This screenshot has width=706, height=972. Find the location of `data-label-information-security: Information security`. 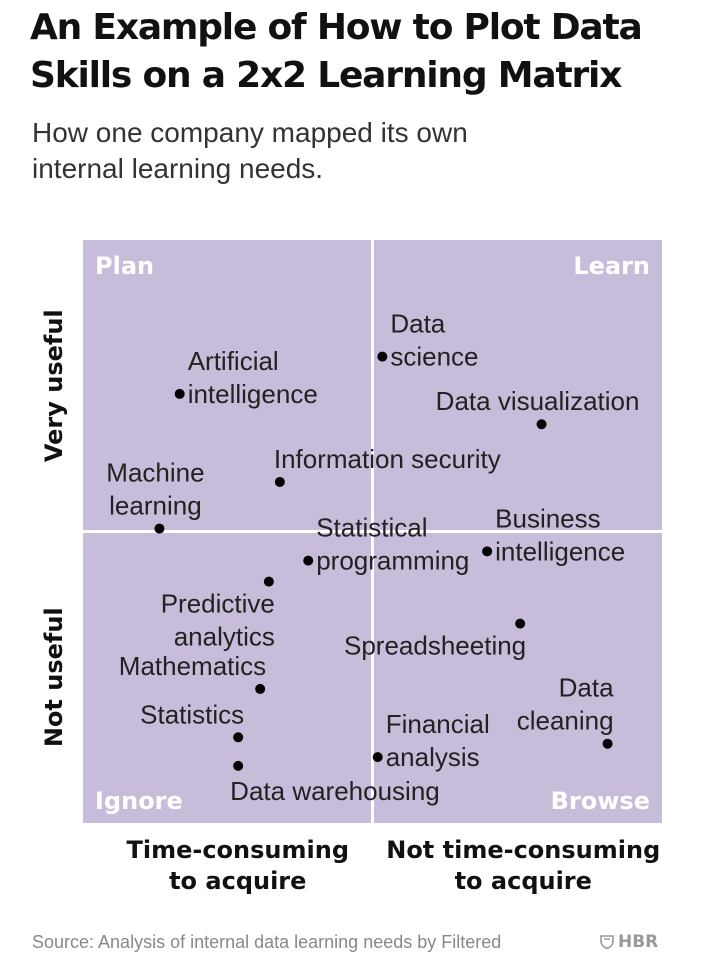

data-label-information-security: Information security is located at coordinates (387, 459).